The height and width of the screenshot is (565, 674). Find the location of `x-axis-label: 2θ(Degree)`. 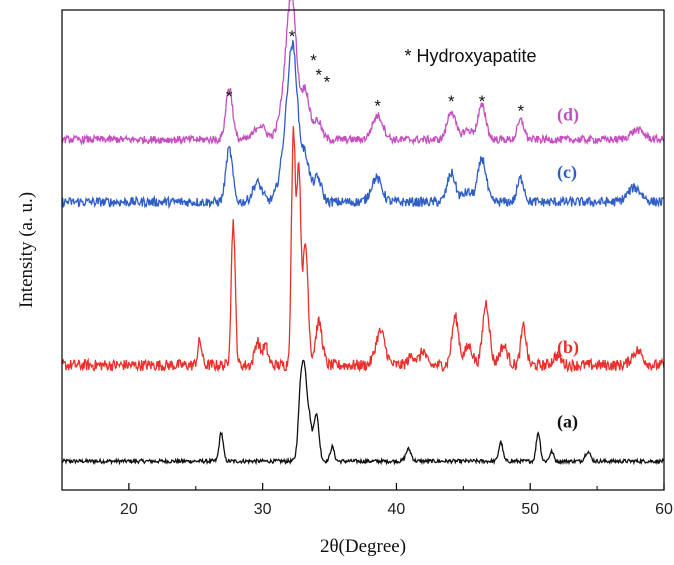

x-axis-label: 2θ(Degree) is located at coordinates (363, 546).